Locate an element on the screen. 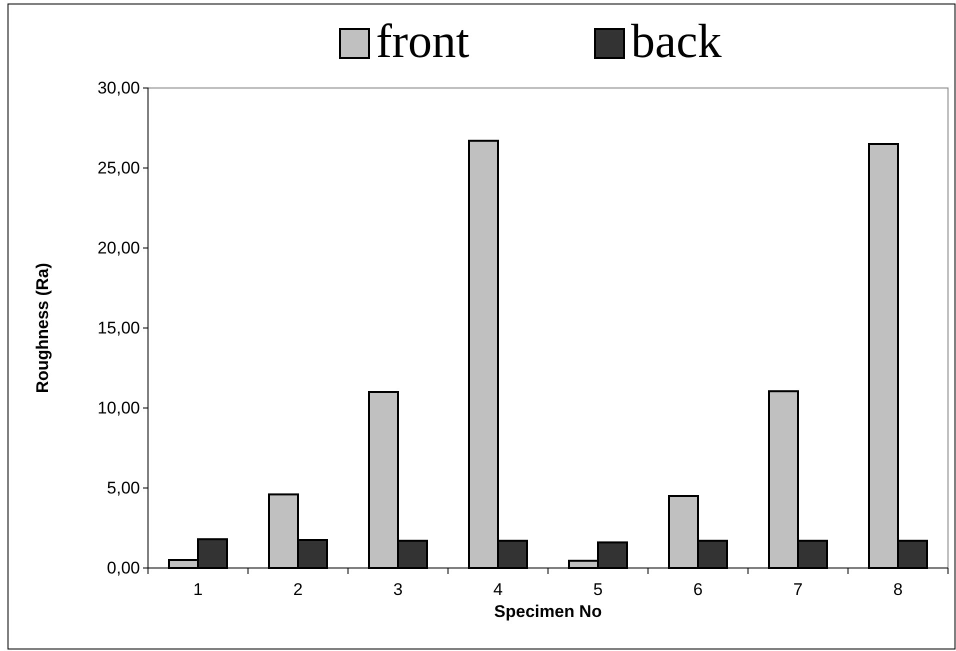 The height and width of the screenshot is (651, 956). x-axis-title: Specimen No is located at coordinates (548, 611).